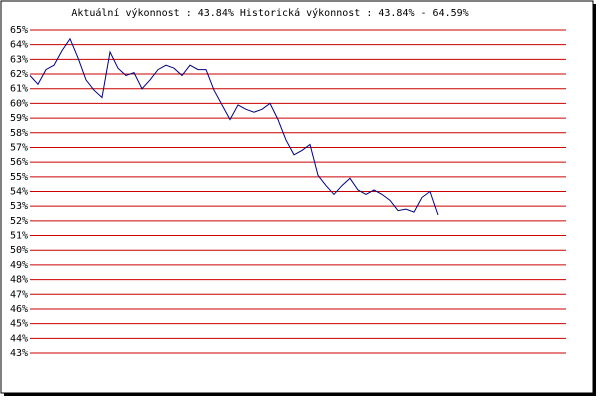 This screenshot has width=600, height=400. What do you see at coordinates (19, 221) in the screenshot?
I see `y-tick-label: 52%` at bounding box center [19, 221].